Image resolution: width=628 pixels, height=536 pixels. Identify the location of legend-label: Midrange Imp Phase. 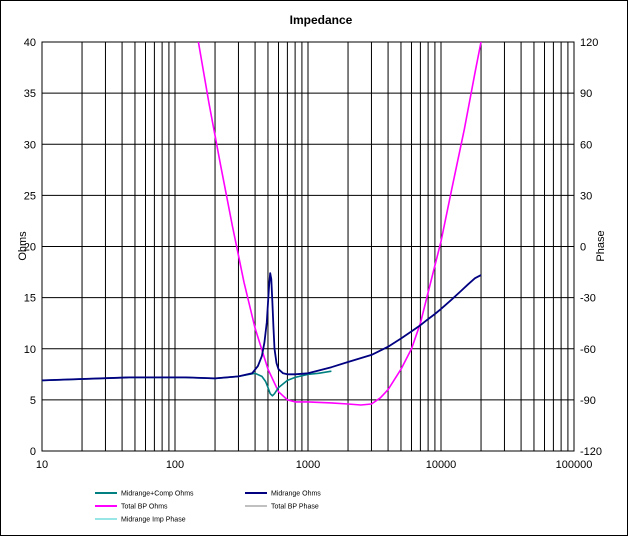
(153, 520).